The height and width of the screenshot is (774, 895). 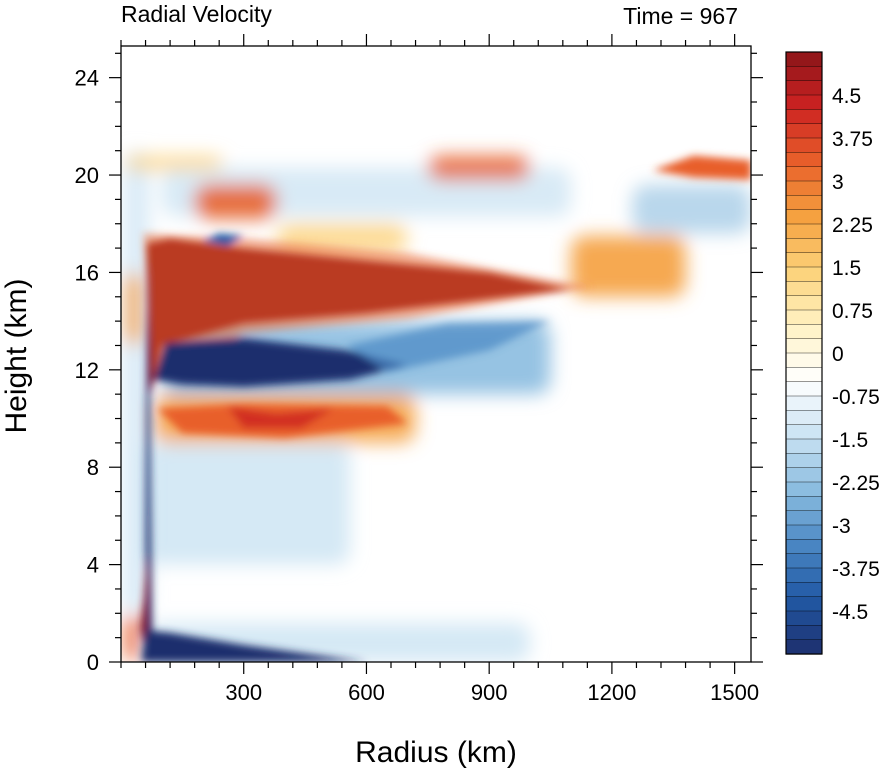 I want to click on outer-upper-outflow, so click(x=628, y=266).